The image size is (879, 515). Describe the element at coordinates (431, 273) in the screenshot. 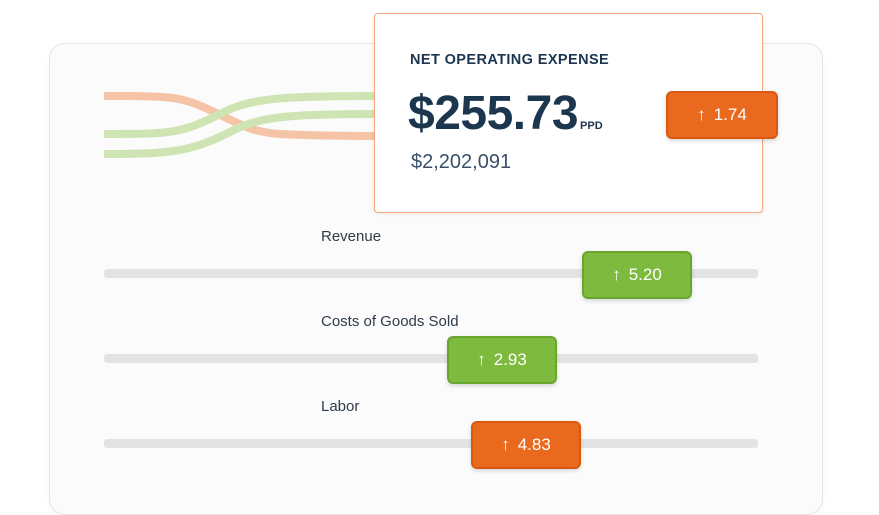

I see `revenue-track` at that location.